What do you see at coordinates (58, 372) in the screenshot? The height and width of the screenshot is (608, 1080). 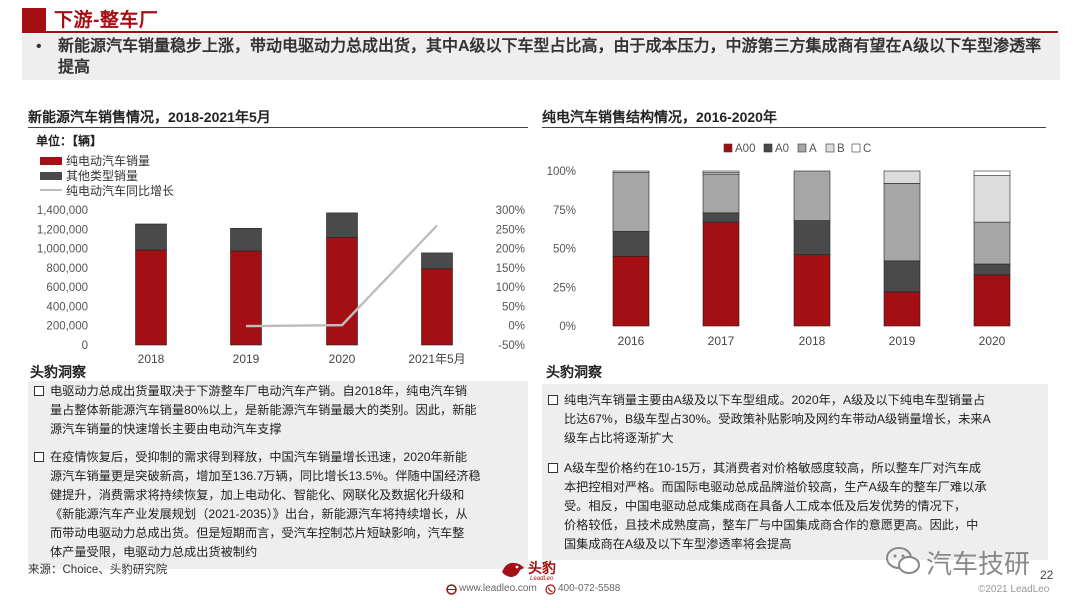 I see `left-insight-title: 头豹洞察` at bounding box center [58, 372].